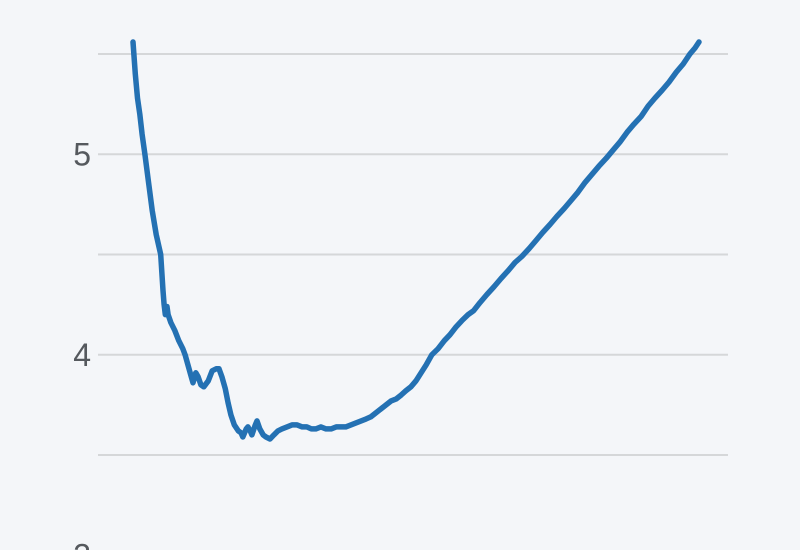  What do you see at coordinates (82, 543) in the screenshot?
I see `y-tick-label: 3` at bounding box center [82, 543].